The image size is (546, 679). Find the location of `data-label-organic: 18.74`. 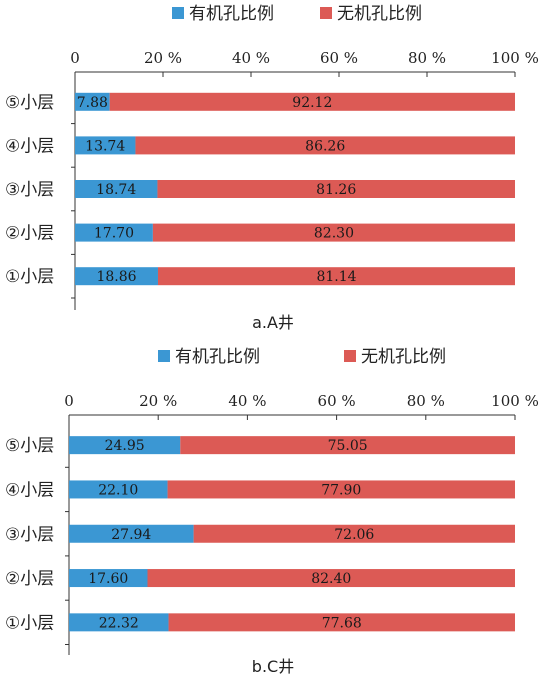

data-label-organic: 18.74 is located at coordinates (116, 190).